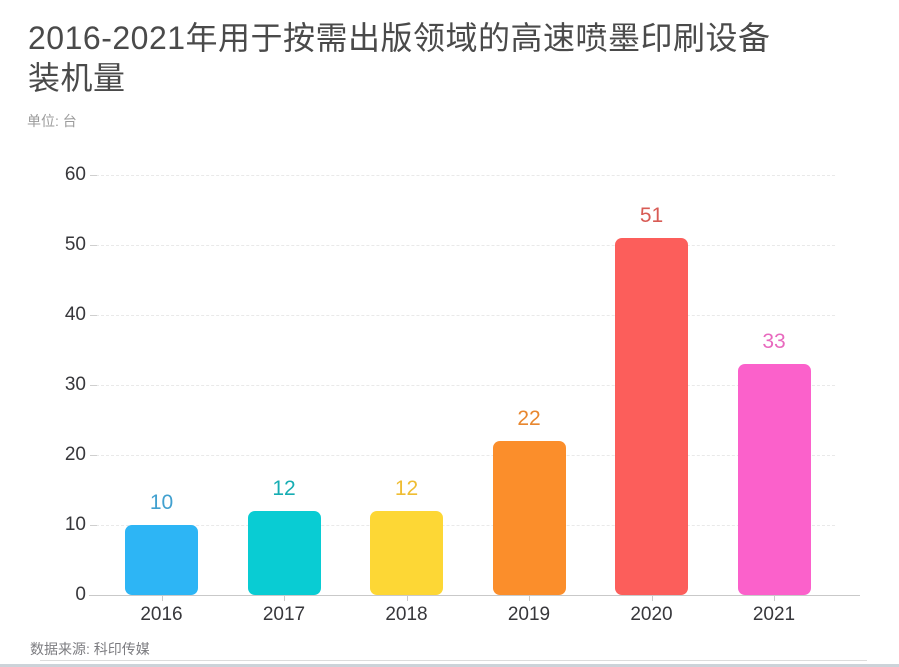 The width and height of the screenshot is (899, 667). Describe the element at coordinates (161, 502) in the screenshot. I see `bar-value-label-2016: 10` at that location.